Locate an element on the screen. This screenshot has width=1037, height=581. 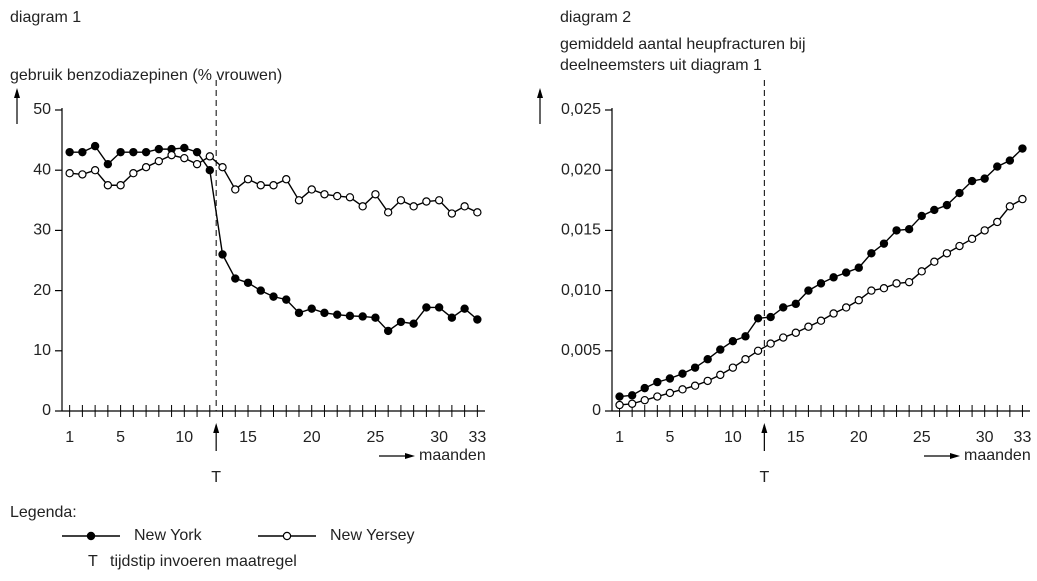
y-tick-label: 10 is located at coordinates (42, 350).